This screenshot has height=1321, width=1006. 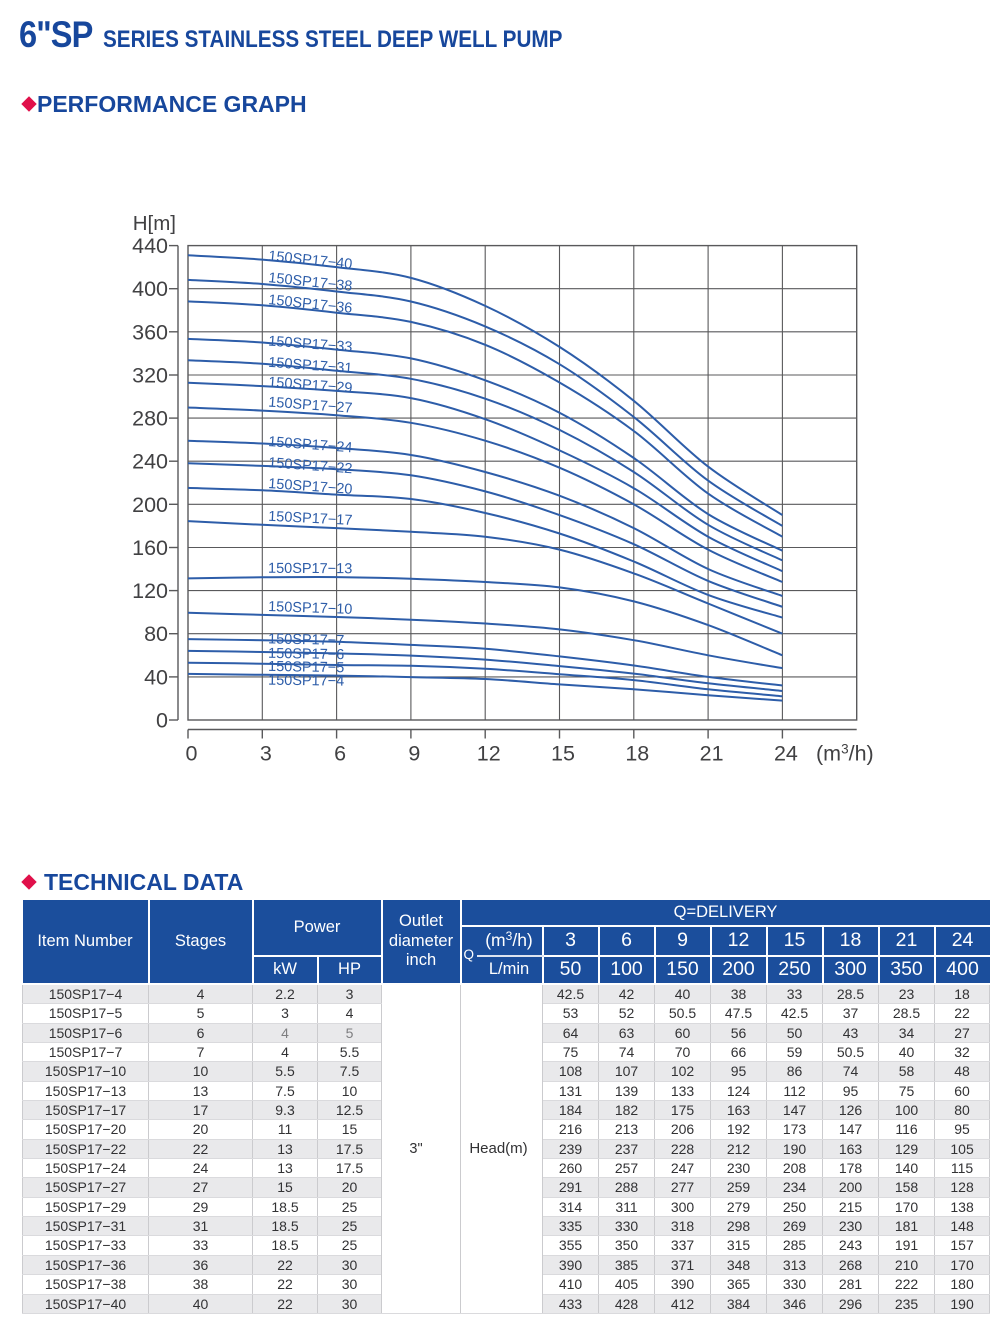 I want to click on svg-text: 150SP17−20, so click(x=310, y=487).